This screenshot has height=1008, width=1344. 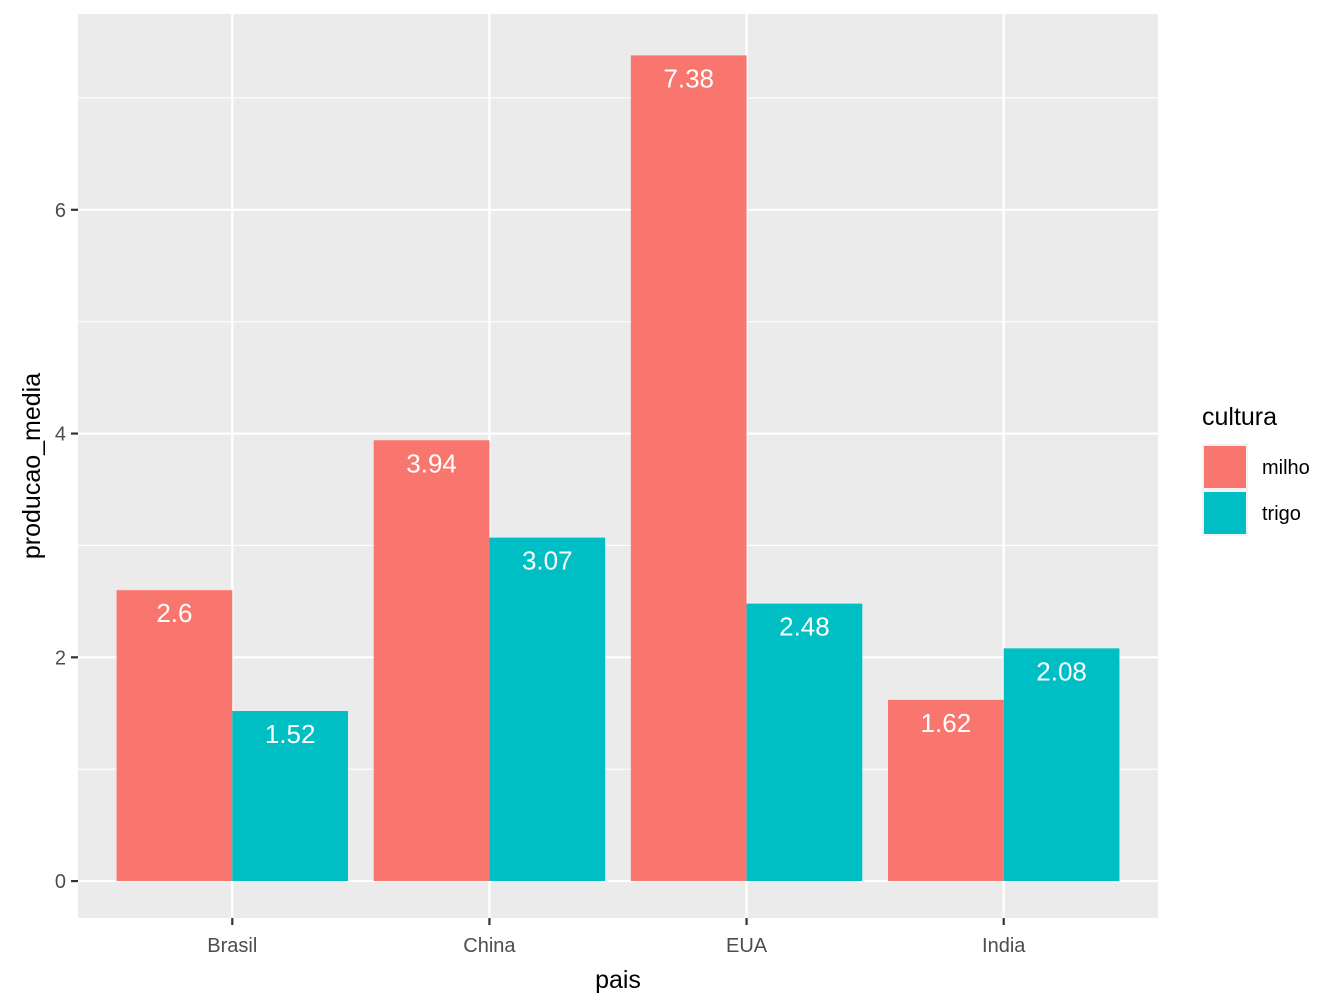 What do you see at coordinates (431, 463) in the screenshot?
I see `bar-value-label: 3.94` at bounding box center [431, 463].